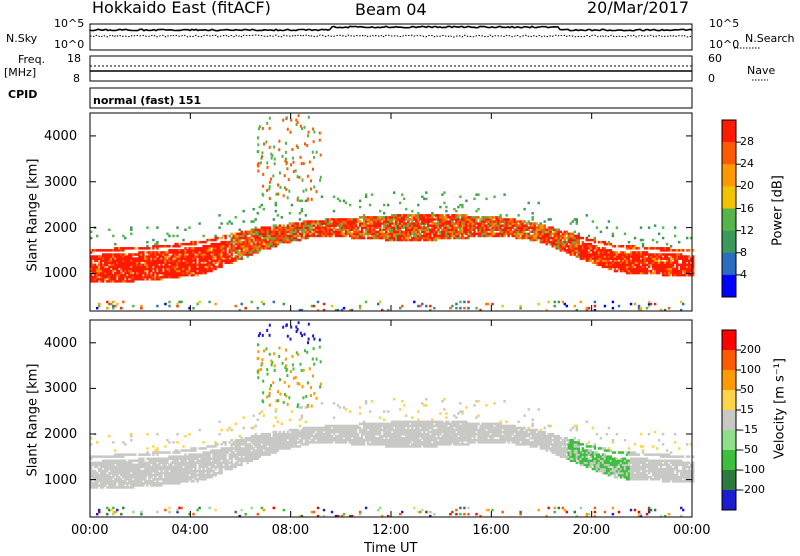 The image size is (800, 556). I want to click on sky-noise-line, so click(391, 28).